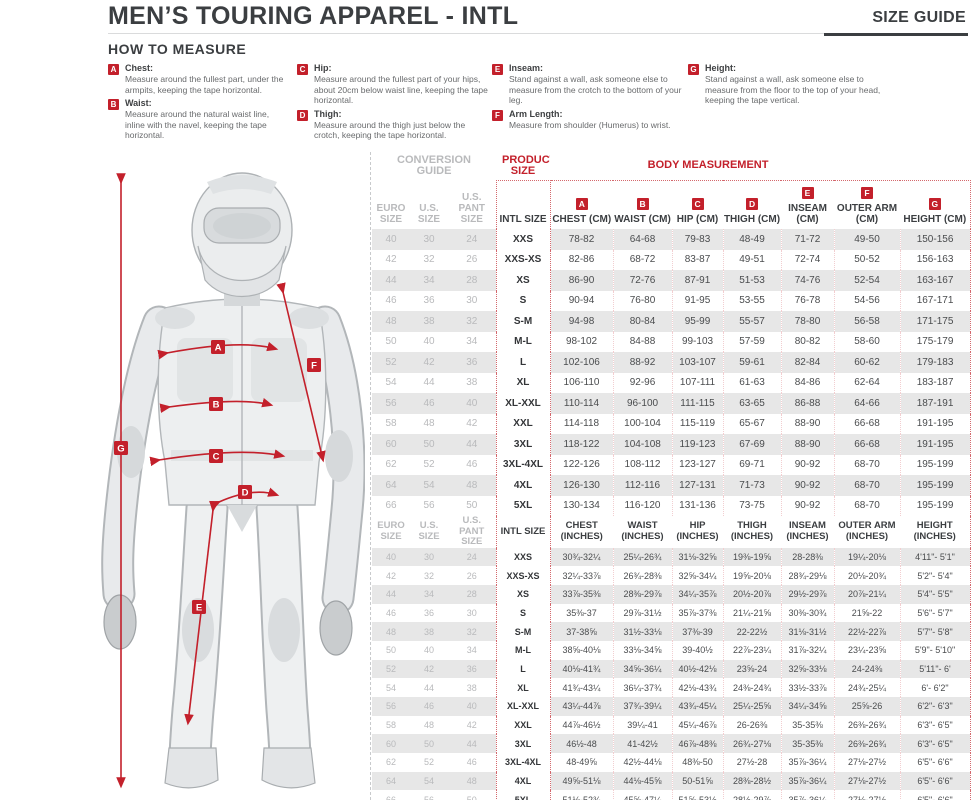 The width and height of the screenshot is (978, 800). Describe the element at coordinates (867, 239) in the screenshot. I see `size-cell: 49-50` at that location.